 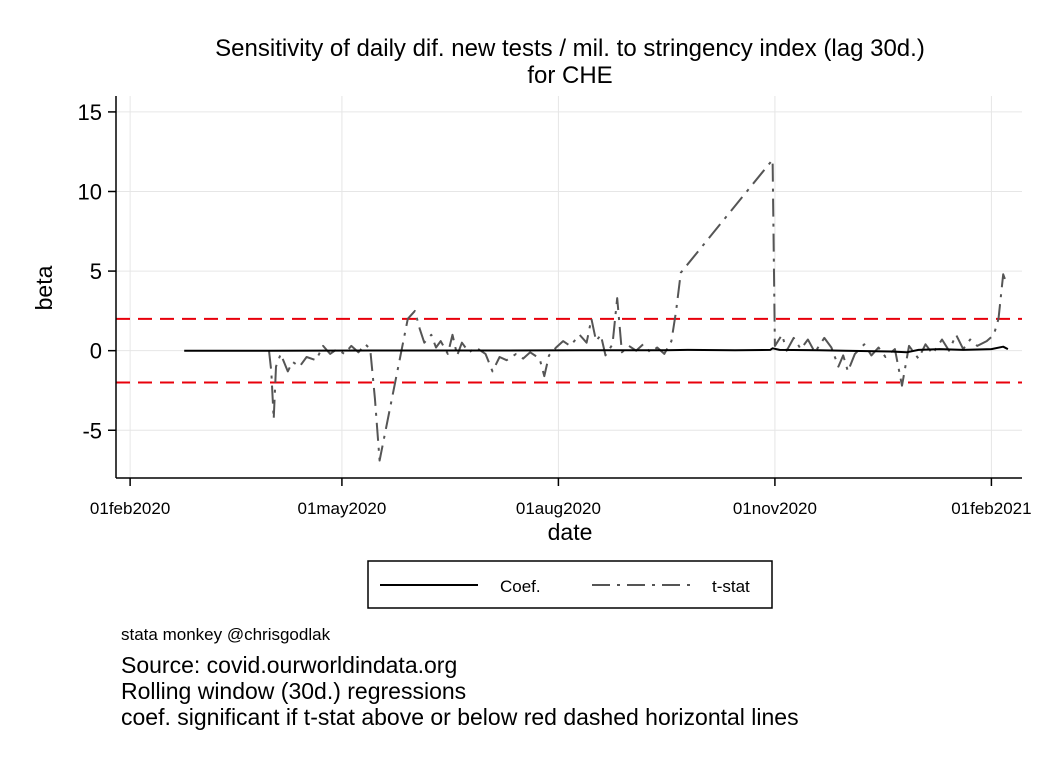 I want to click on y-axis-label: beta, so click(x=44, y=287).